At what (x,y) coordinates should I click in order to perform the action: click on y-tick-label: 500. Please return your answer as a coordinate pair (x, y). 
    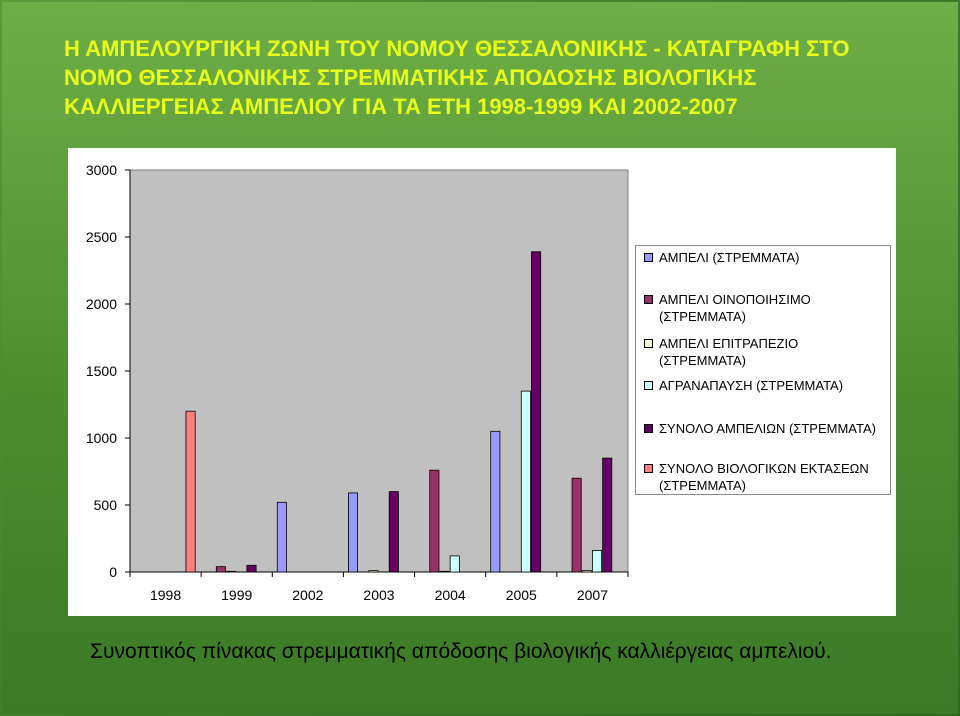
    Looking at the image, I should click on (106, 505).